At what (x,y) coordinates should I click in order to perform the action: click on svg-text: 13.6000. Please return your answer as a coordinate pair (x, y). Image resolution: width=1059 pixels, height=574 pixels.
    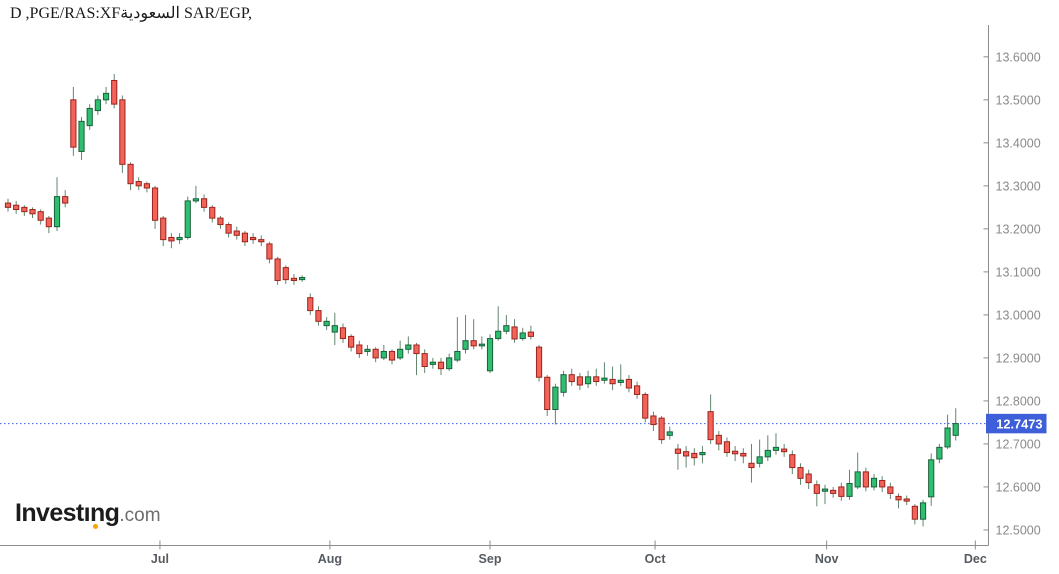
    Looking at the image, I should click on (1018, 57).